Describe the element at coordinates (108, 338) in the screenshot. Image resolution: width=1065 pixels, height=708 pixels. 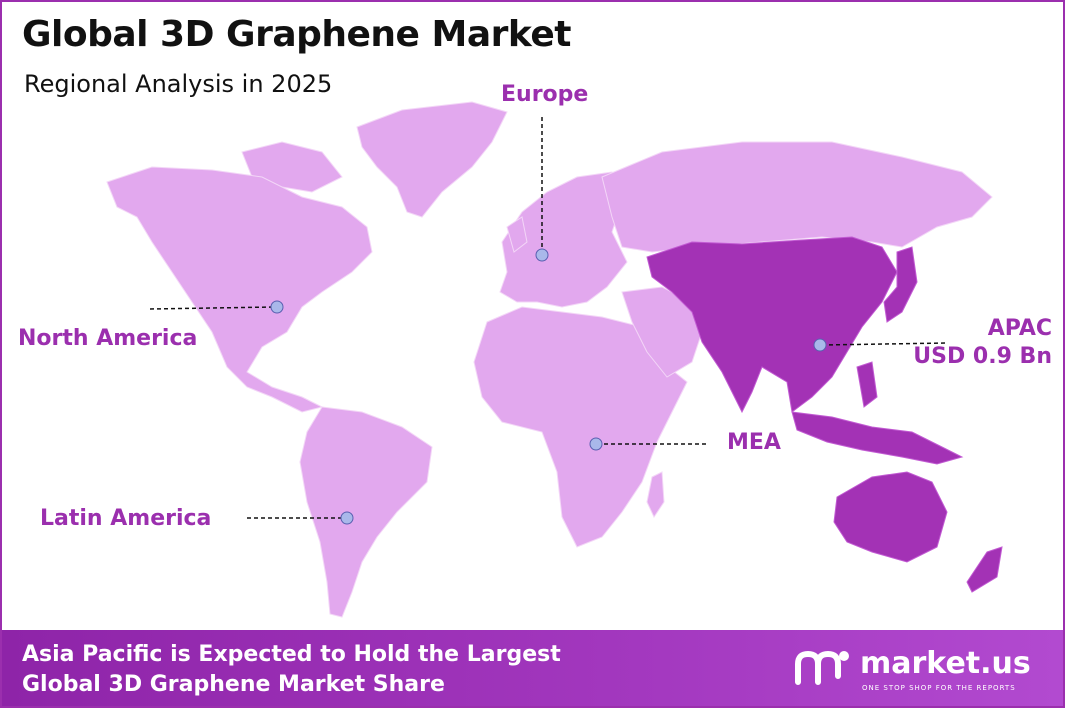
I see `label-north-america: North America` at that location.